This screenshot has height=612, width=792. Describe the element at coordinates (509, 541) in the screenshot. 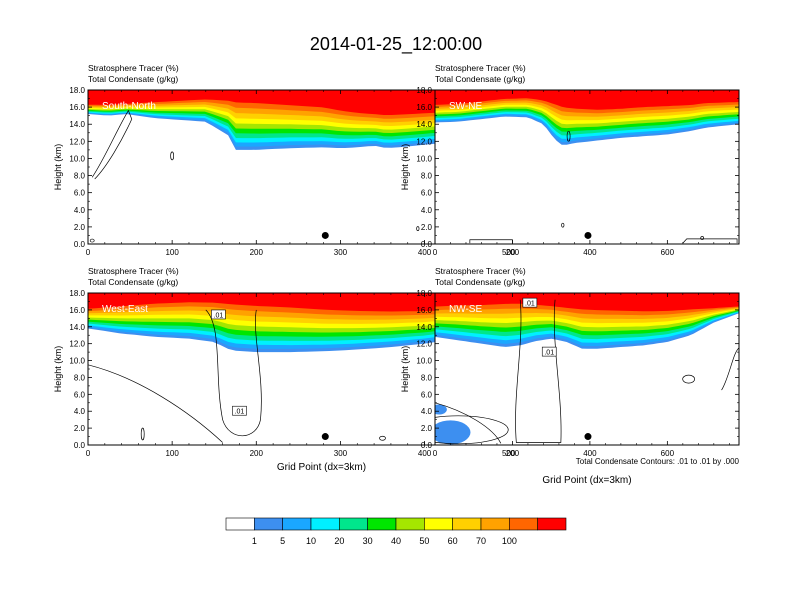

I see `colorbar-label: 100` at that location.